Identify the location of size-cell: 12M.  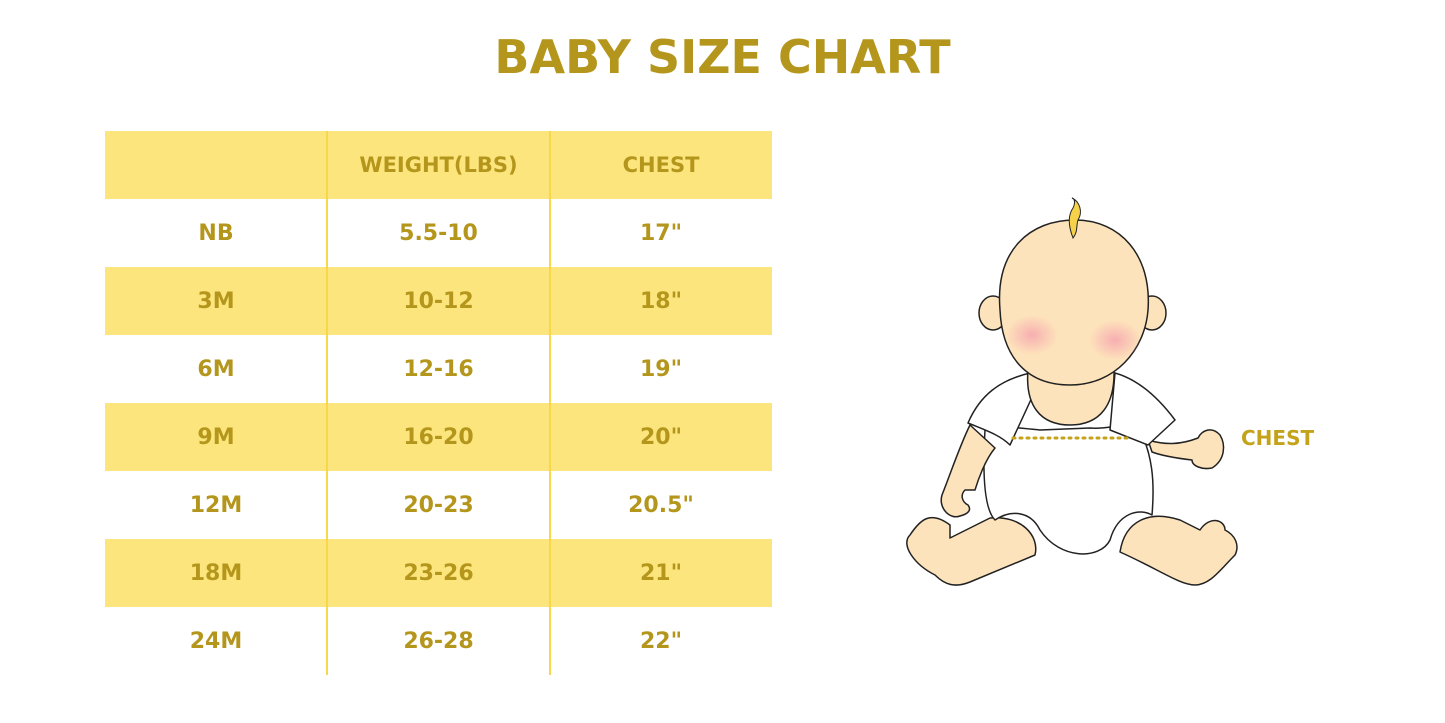
(216, 505).